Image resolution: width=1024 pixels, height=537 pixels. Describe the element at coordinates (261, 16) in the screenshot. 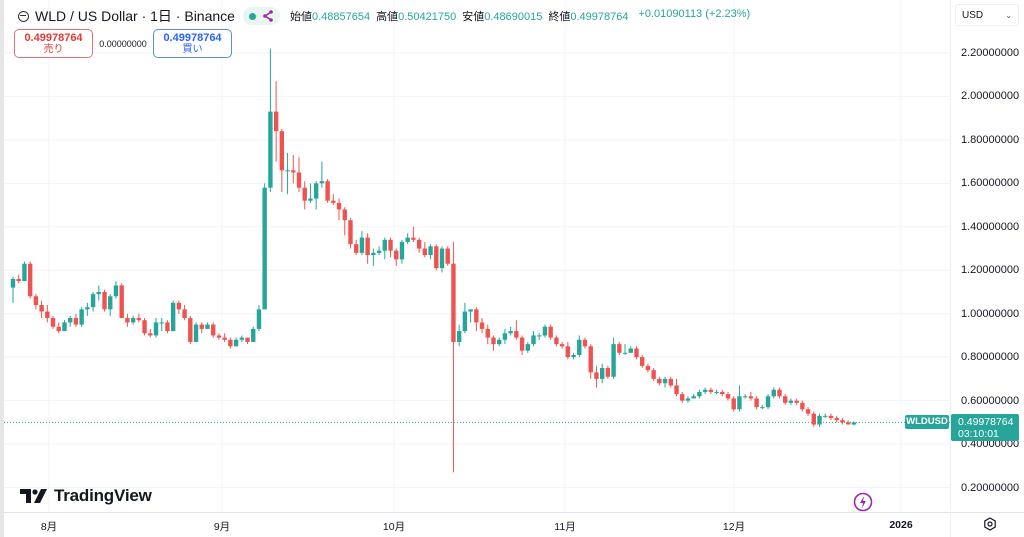

I see `status-pill` at that location.